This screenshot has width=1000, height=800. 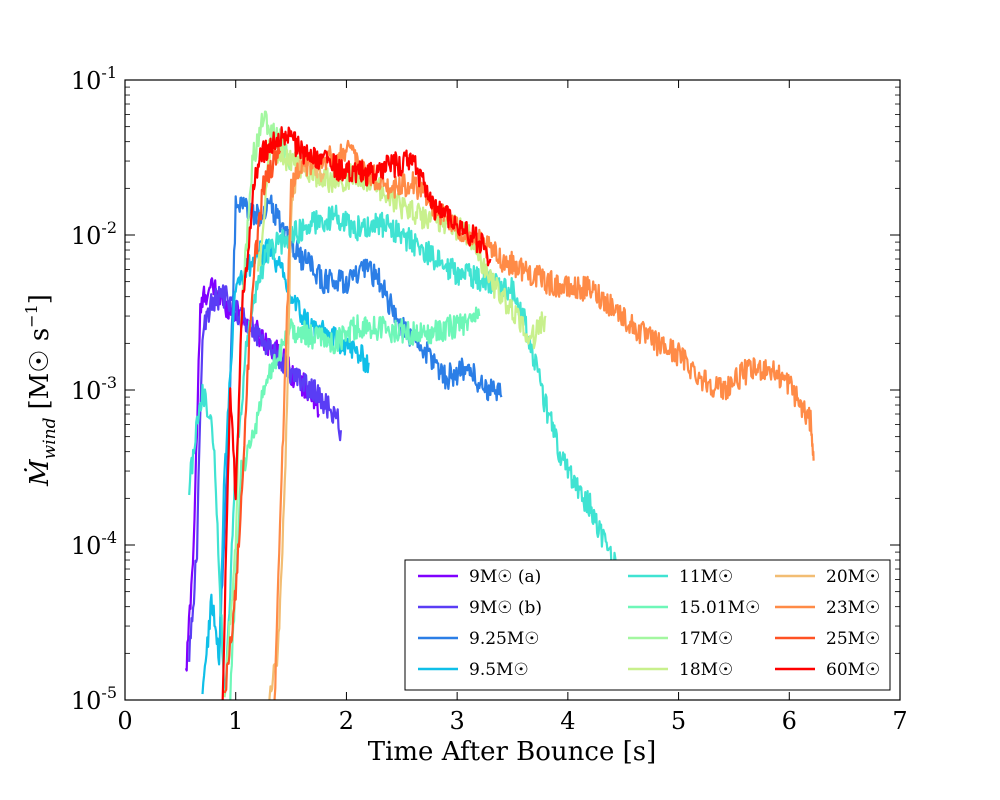 What do you see at coordinates (499, 670) in the screenshot?
I see `legend-label: 9.5M☉` at bounding box center [499, 670].